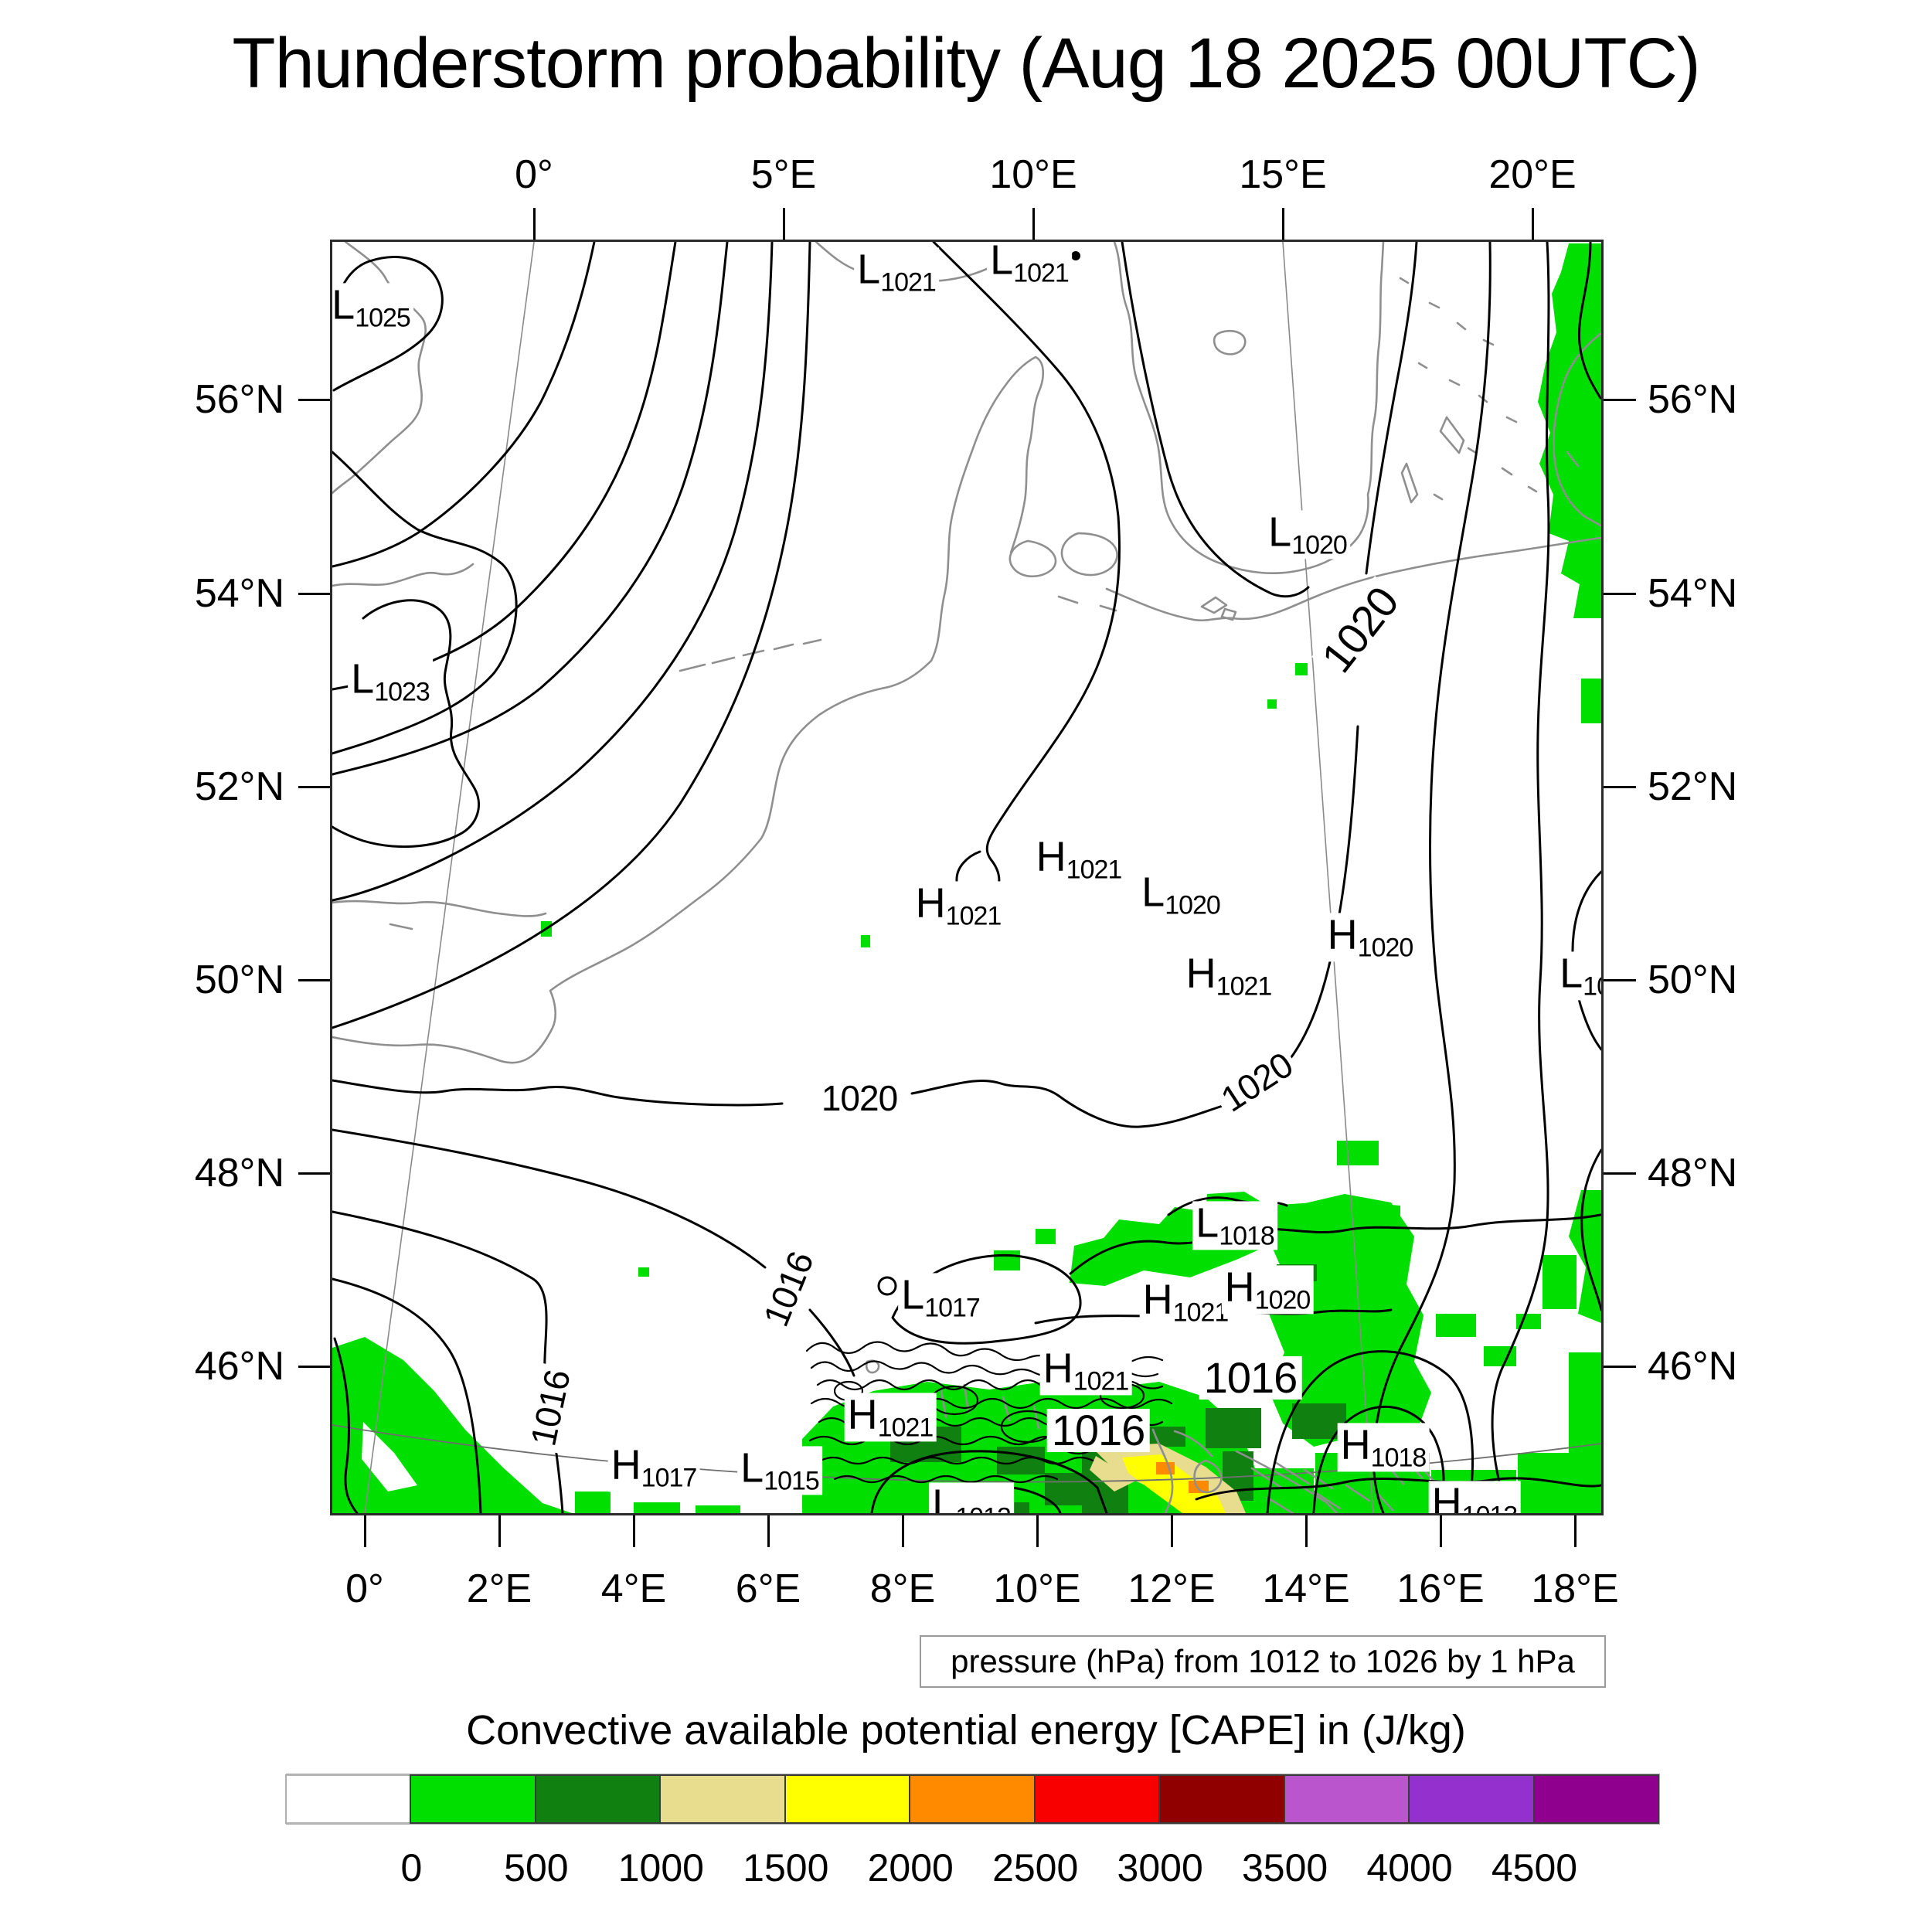 This screenshot has width=1932, height=1932. What do you see at coordinates (534, 175) in the screenshot?
I see `top-axis-label: 0°` at bounding box center [534, 175].